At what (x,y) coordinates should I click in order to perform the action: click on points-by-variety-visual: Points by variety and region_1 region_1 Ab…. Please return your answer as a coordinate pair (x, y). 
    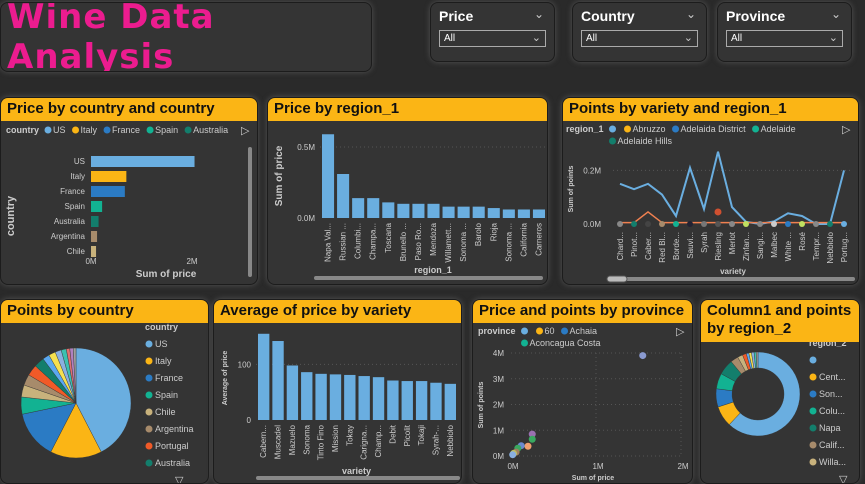
    Looking at the image, I should click on (710, 191).